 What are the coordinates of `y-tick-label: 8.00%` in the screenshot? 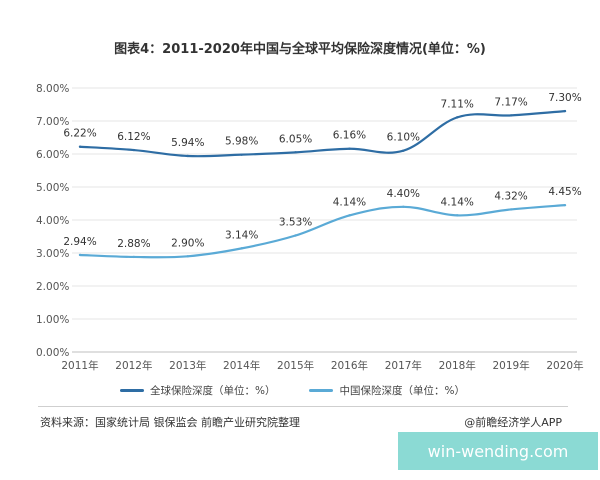 It's located at (52, 89).